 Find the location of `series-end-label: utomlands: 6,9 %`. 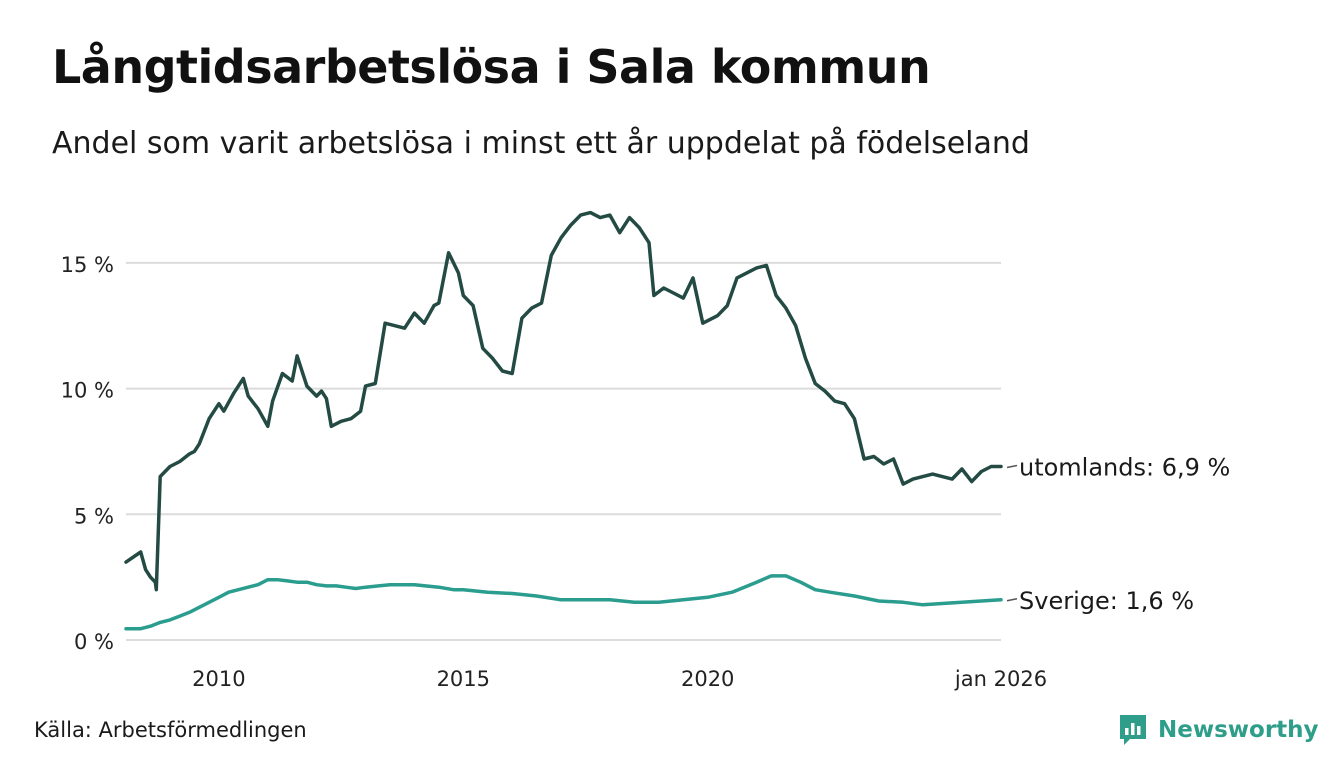

series-end-label: utomlands: 6,9 % is located at coordinates (1124, 468).